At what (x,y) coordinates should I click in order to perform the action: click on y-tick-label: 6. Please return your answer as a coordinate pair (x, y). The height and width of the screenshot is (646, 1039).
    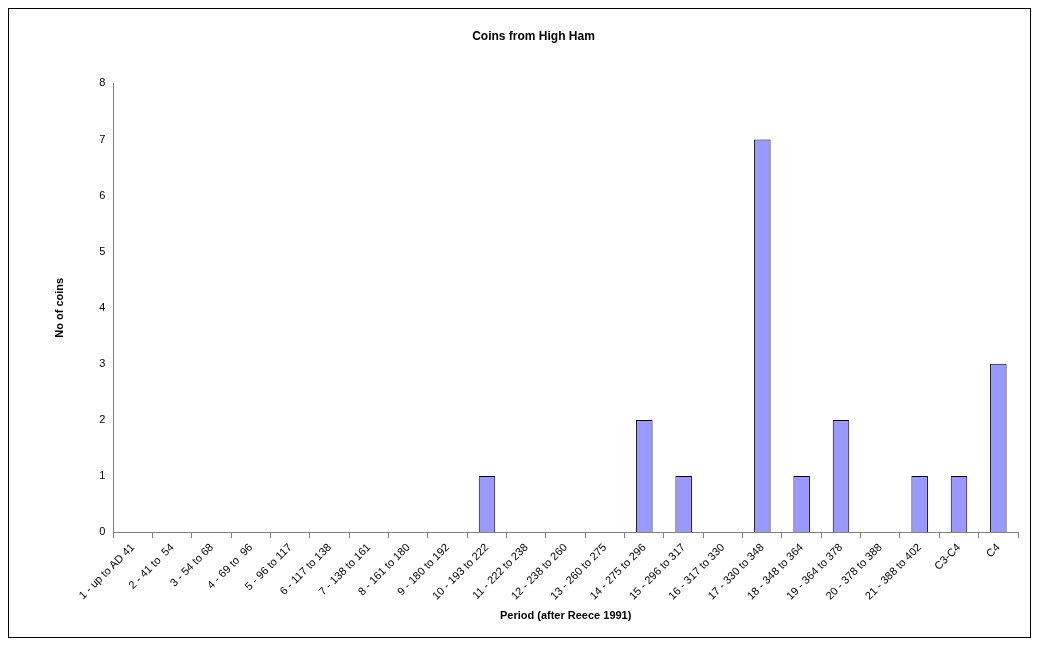
    Looking at the image, I should click on (102, 194).